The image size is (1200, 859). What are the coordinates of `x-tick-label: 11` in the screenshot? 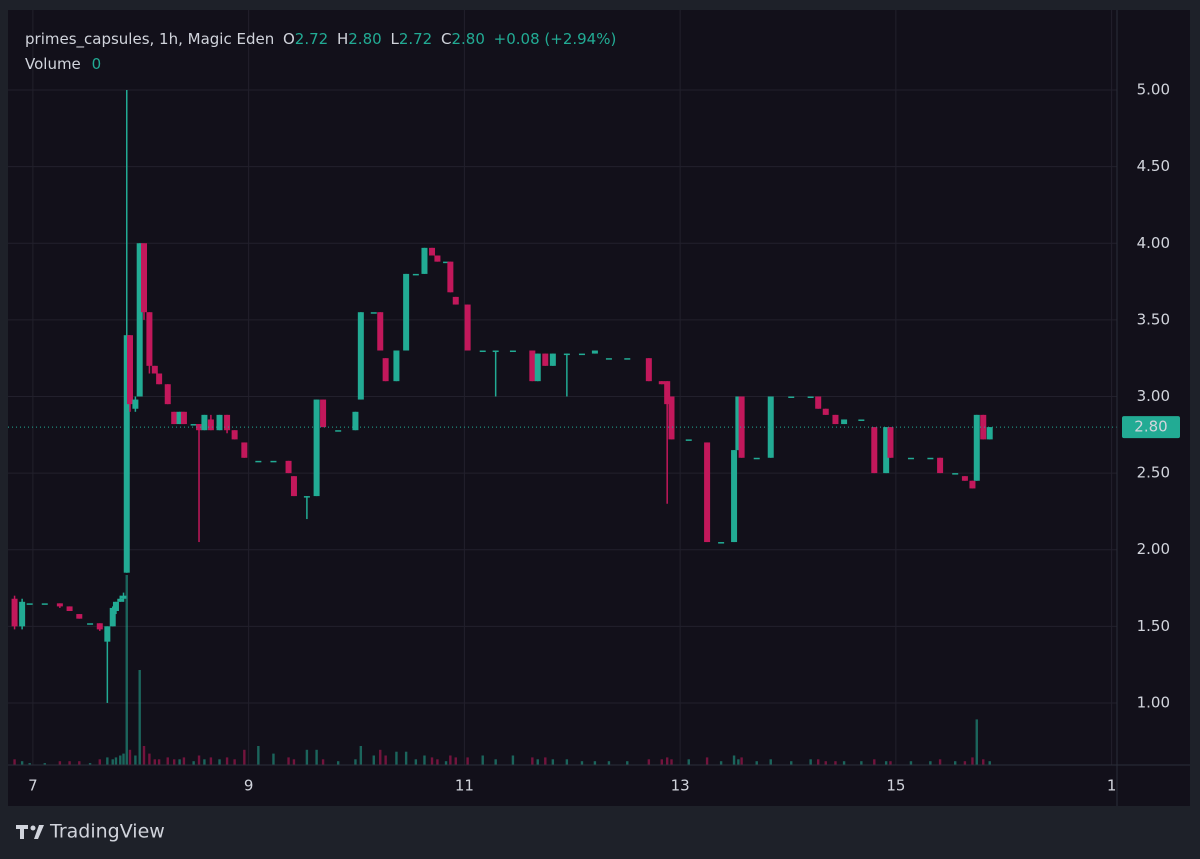 It's located at (464, 786).